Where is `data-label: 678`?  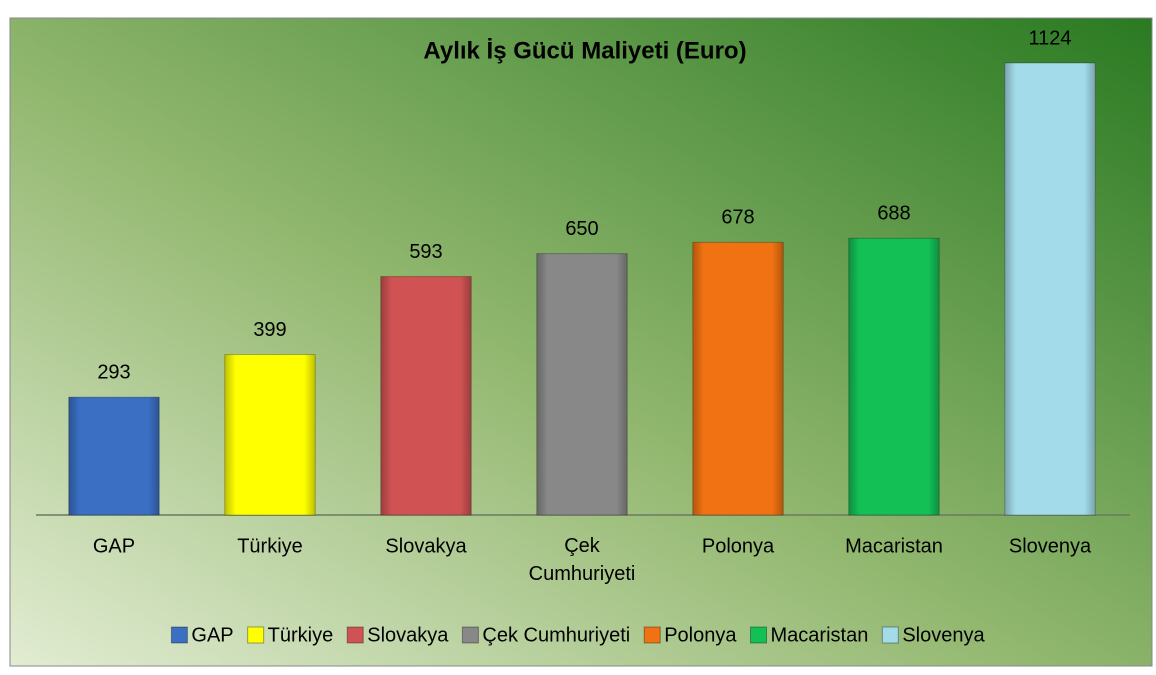 data-label: 678 is located at coordinates (737, 218).